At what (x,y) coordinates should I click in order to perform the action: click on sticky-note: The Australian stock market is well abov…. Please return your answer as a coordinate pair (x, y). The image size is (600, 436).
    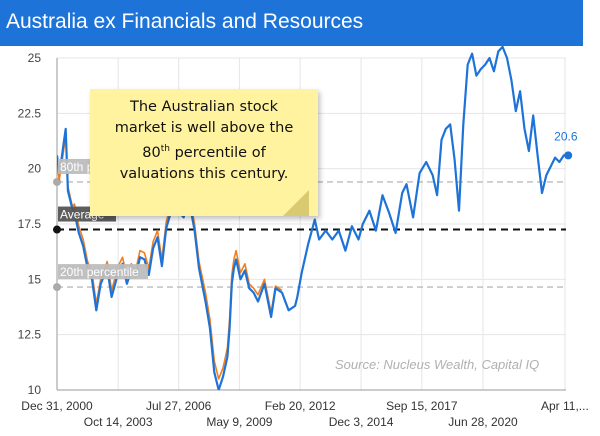
    Looking at the image, I should click on (204, 152).